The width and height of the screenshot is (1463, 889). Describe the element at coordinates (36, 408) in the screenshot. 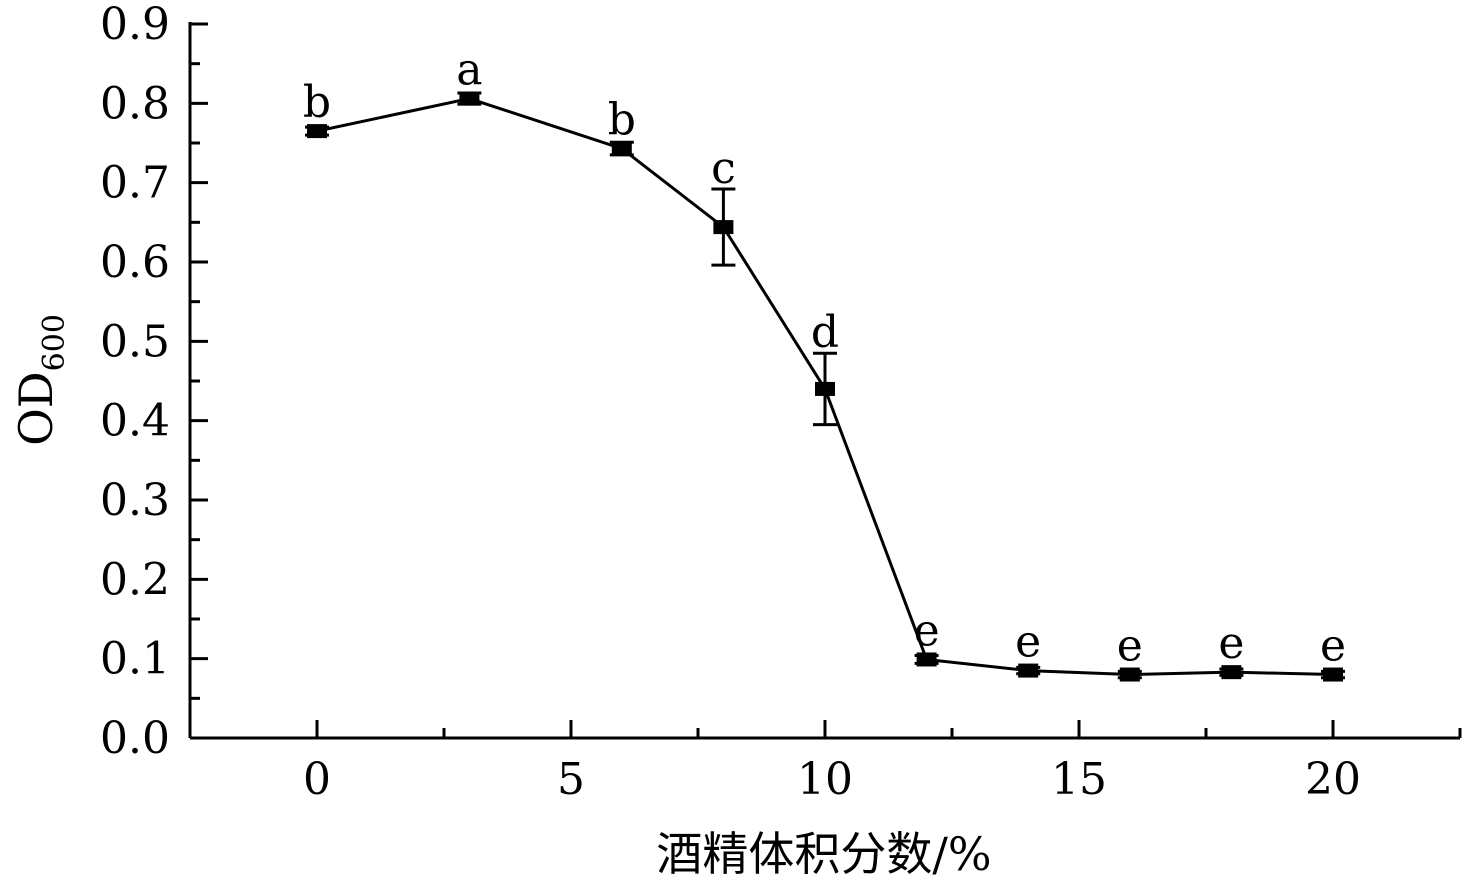

I see `y-axis-title-main: OD` at that location.